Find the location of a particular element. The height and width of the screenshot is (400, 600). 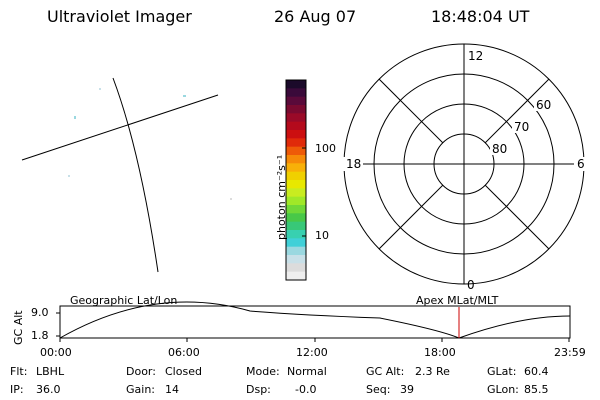

info-dsp-key: Dsp: is located at coordinates (258, 389).